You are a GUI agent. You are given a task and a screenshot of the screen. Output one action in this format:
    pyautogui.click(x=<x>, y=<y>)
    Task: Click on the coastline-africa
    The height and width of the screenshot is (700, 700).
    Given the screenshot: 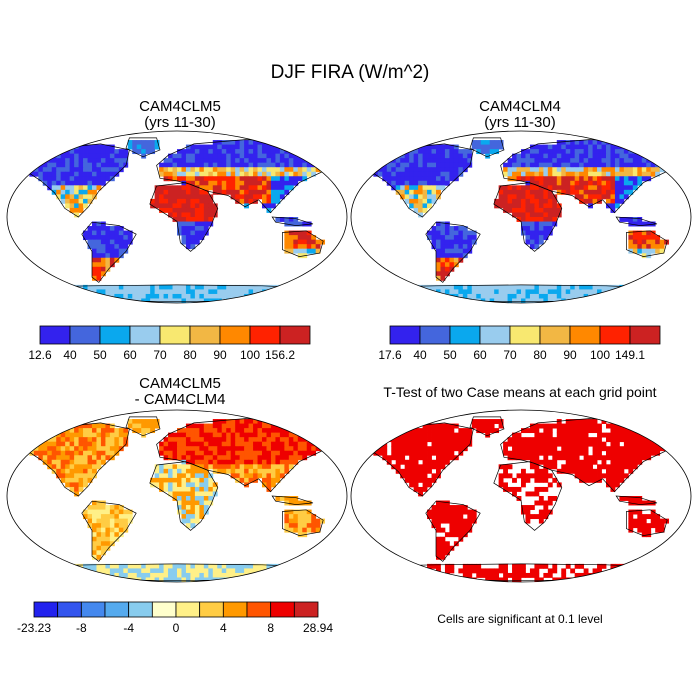 What is the action you would take?
    pyautogui.click(x=528, y=217)
    